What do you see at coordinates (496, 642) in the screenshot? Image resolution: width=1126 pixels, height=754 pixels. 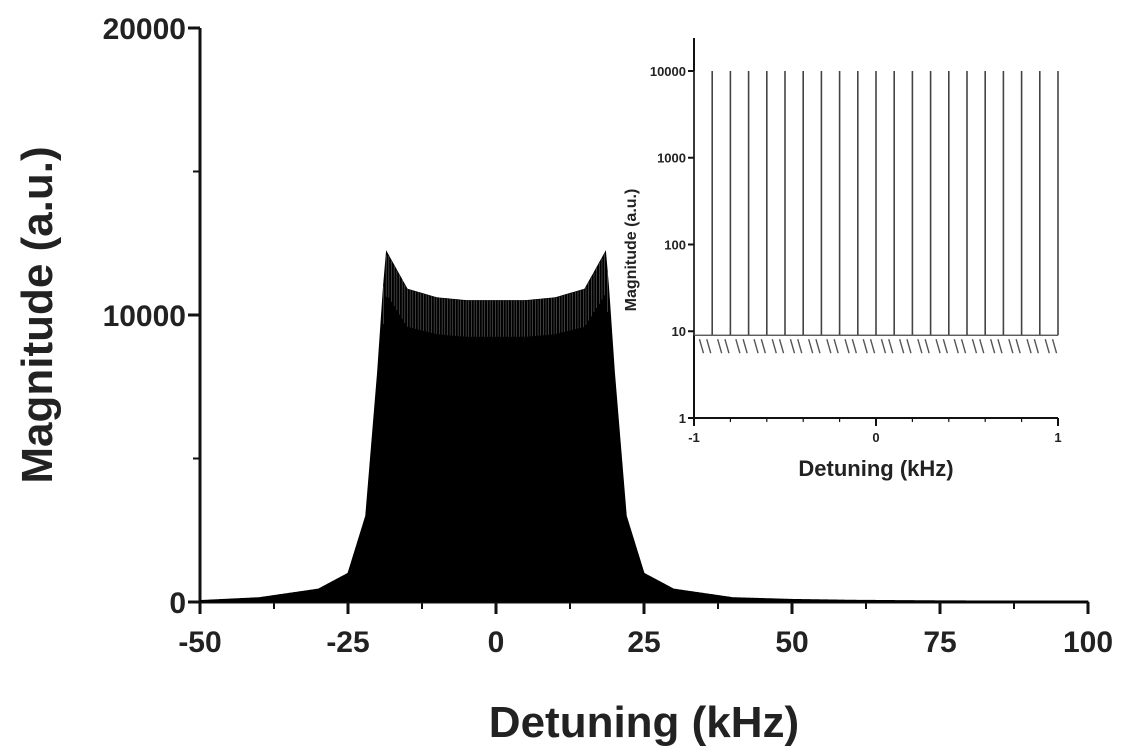 I see `main-x-tick-label: 0` at bounding box center [496, 642].